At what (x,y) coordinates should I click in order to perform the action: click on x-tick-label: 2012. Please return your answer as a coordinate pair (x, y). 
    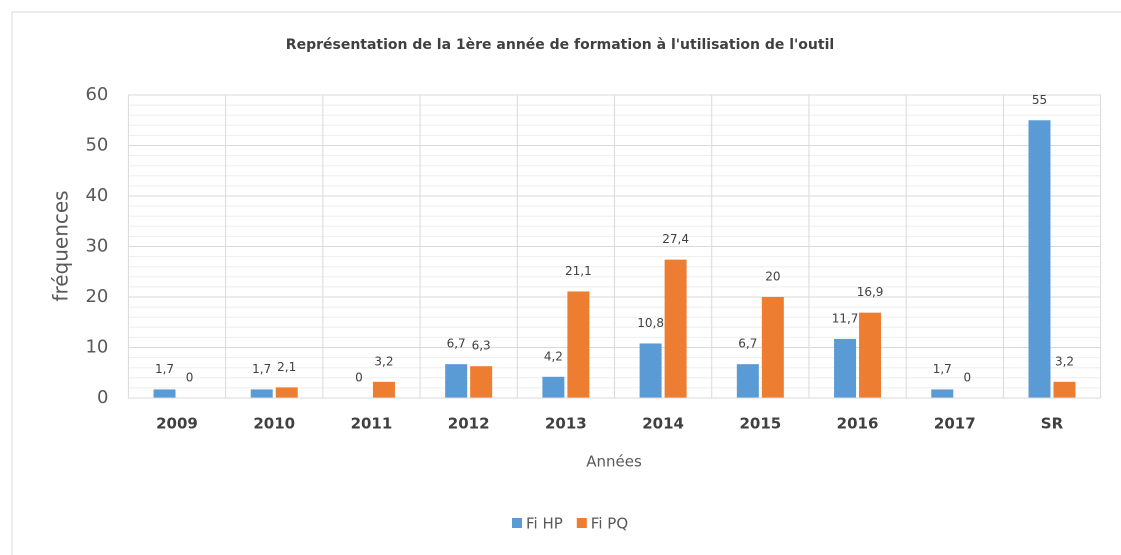
    Looking at the image, I should click on (469, 424).